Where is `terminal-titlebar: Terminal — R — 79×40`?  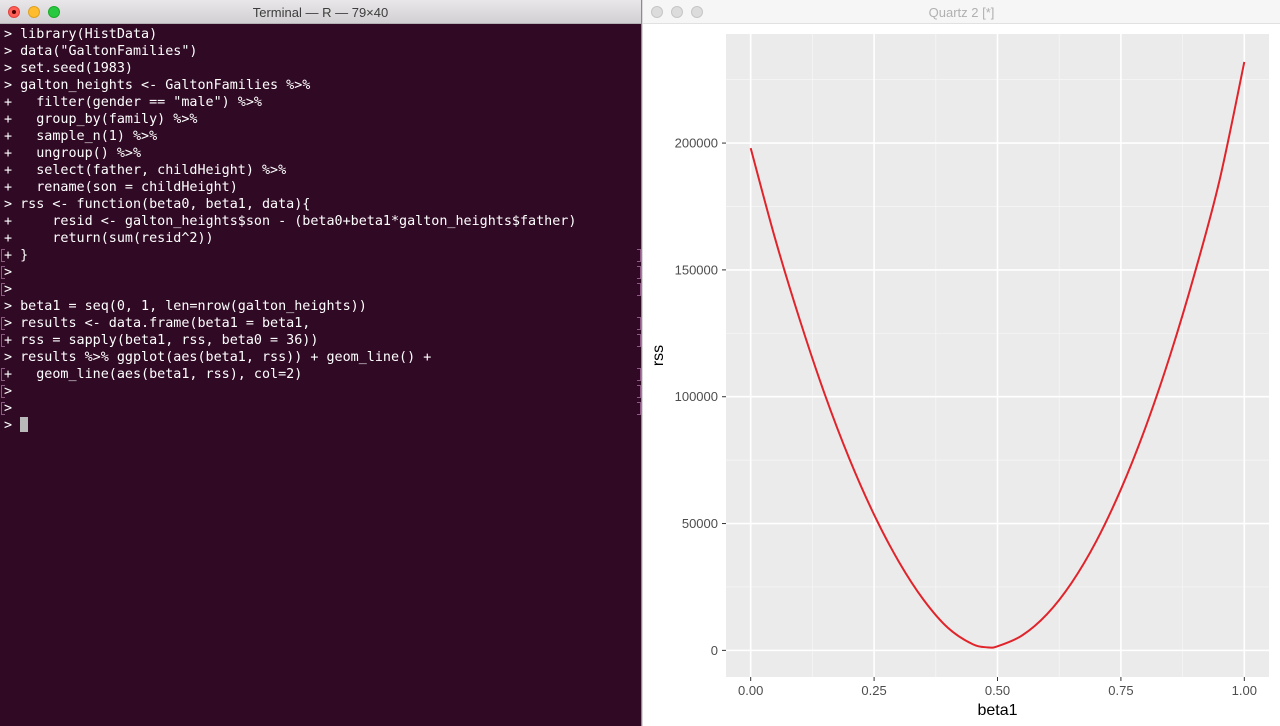
terminal-titlebar: Terminal — R — 79×40 is located at coordinates (320, 12).